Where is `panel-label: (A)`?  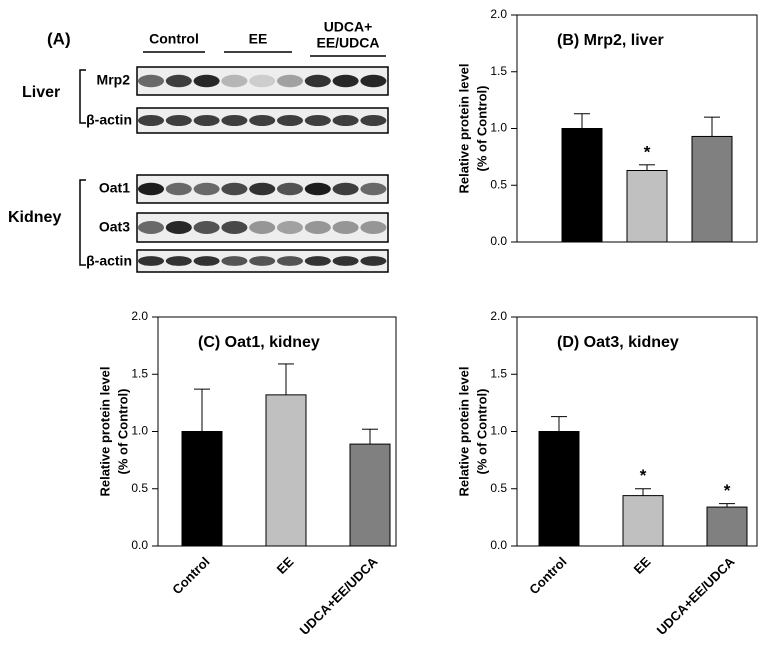
panel-label: (A) is located at coordinates (59, 38).